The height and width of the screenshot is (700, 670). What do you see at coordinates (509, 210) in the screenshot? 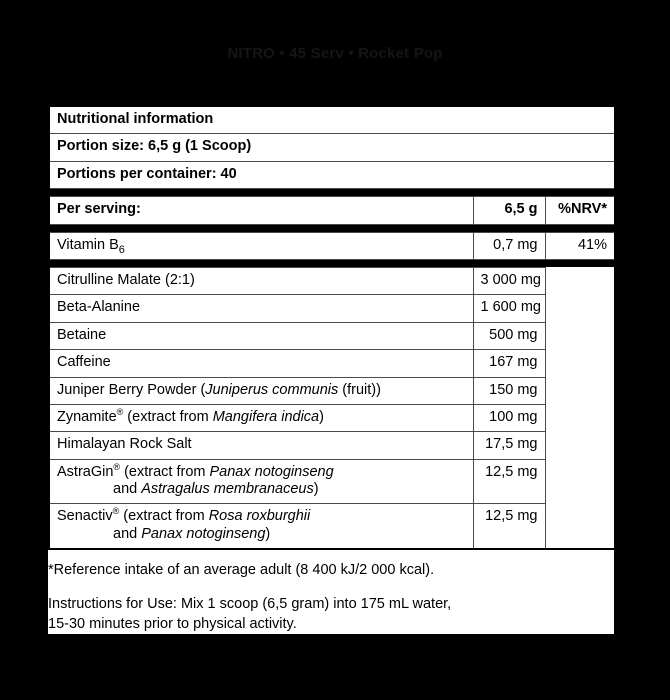
I see `serving-column-header: 6,5 g` at bounding box center [509, 210].